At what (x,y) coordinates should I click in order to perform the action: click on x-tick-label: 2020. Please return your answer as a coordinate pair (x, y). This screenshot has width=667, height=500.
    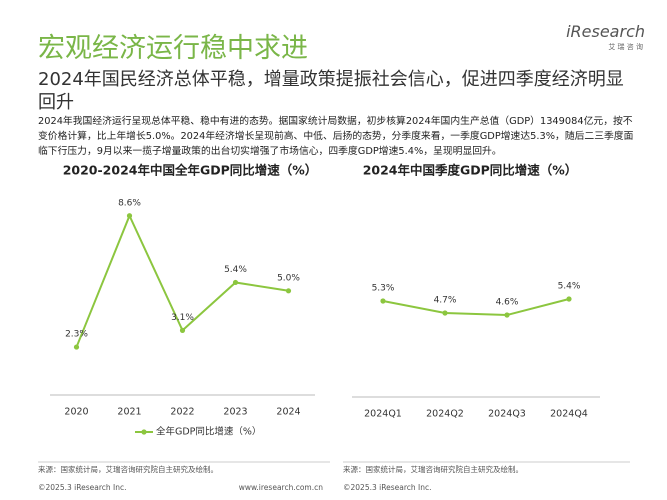
    Looking at the image, I should click on (76, 412).